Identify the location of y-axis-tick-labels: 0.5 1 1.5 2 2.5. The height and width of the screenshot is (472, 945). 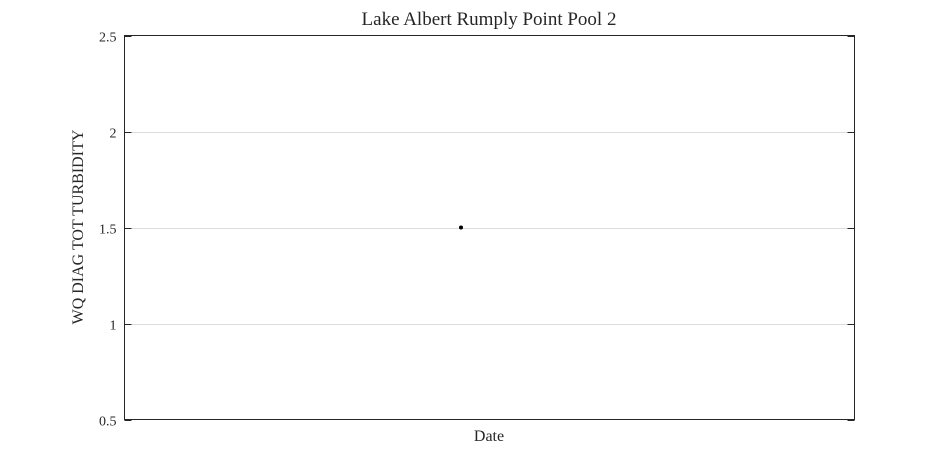
(108, 230).